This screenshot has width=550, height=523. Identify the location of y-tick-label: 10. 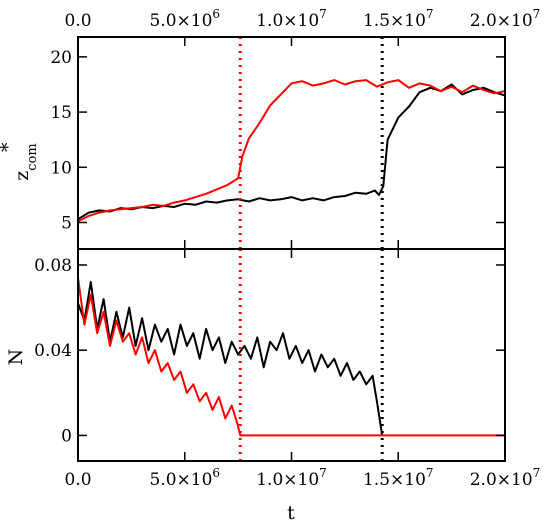
(61, 168).